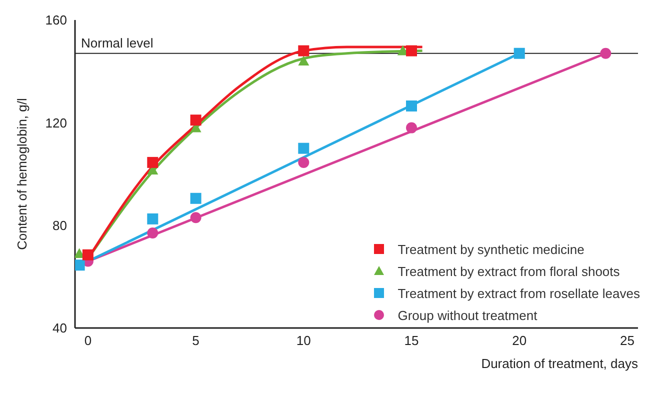 This screenshot has height=404, width=650. Describe the element at coordinates (303, 340) in the screenshot. I see `x-tick-label: 10` at that location.